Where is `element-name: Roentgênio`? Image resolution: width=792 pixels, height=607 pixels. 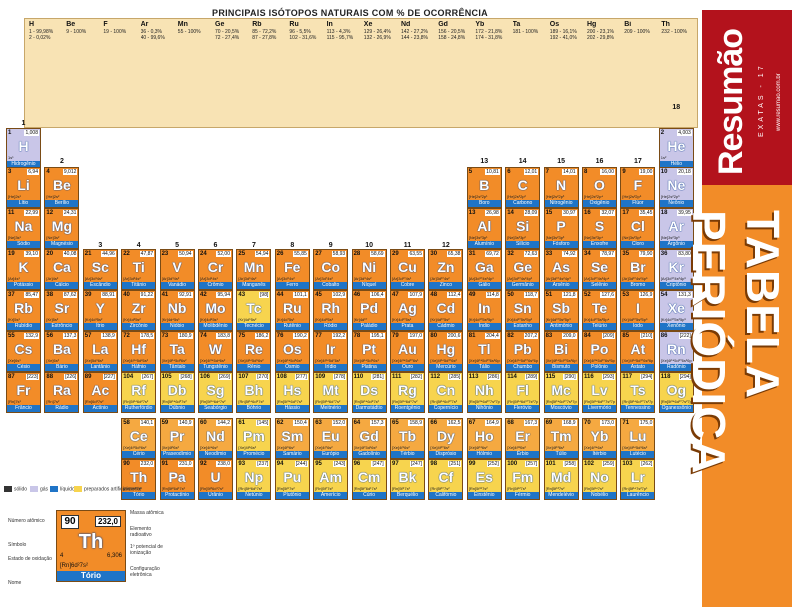 element-name: Roentgênio is located at coordinates (407, 408).